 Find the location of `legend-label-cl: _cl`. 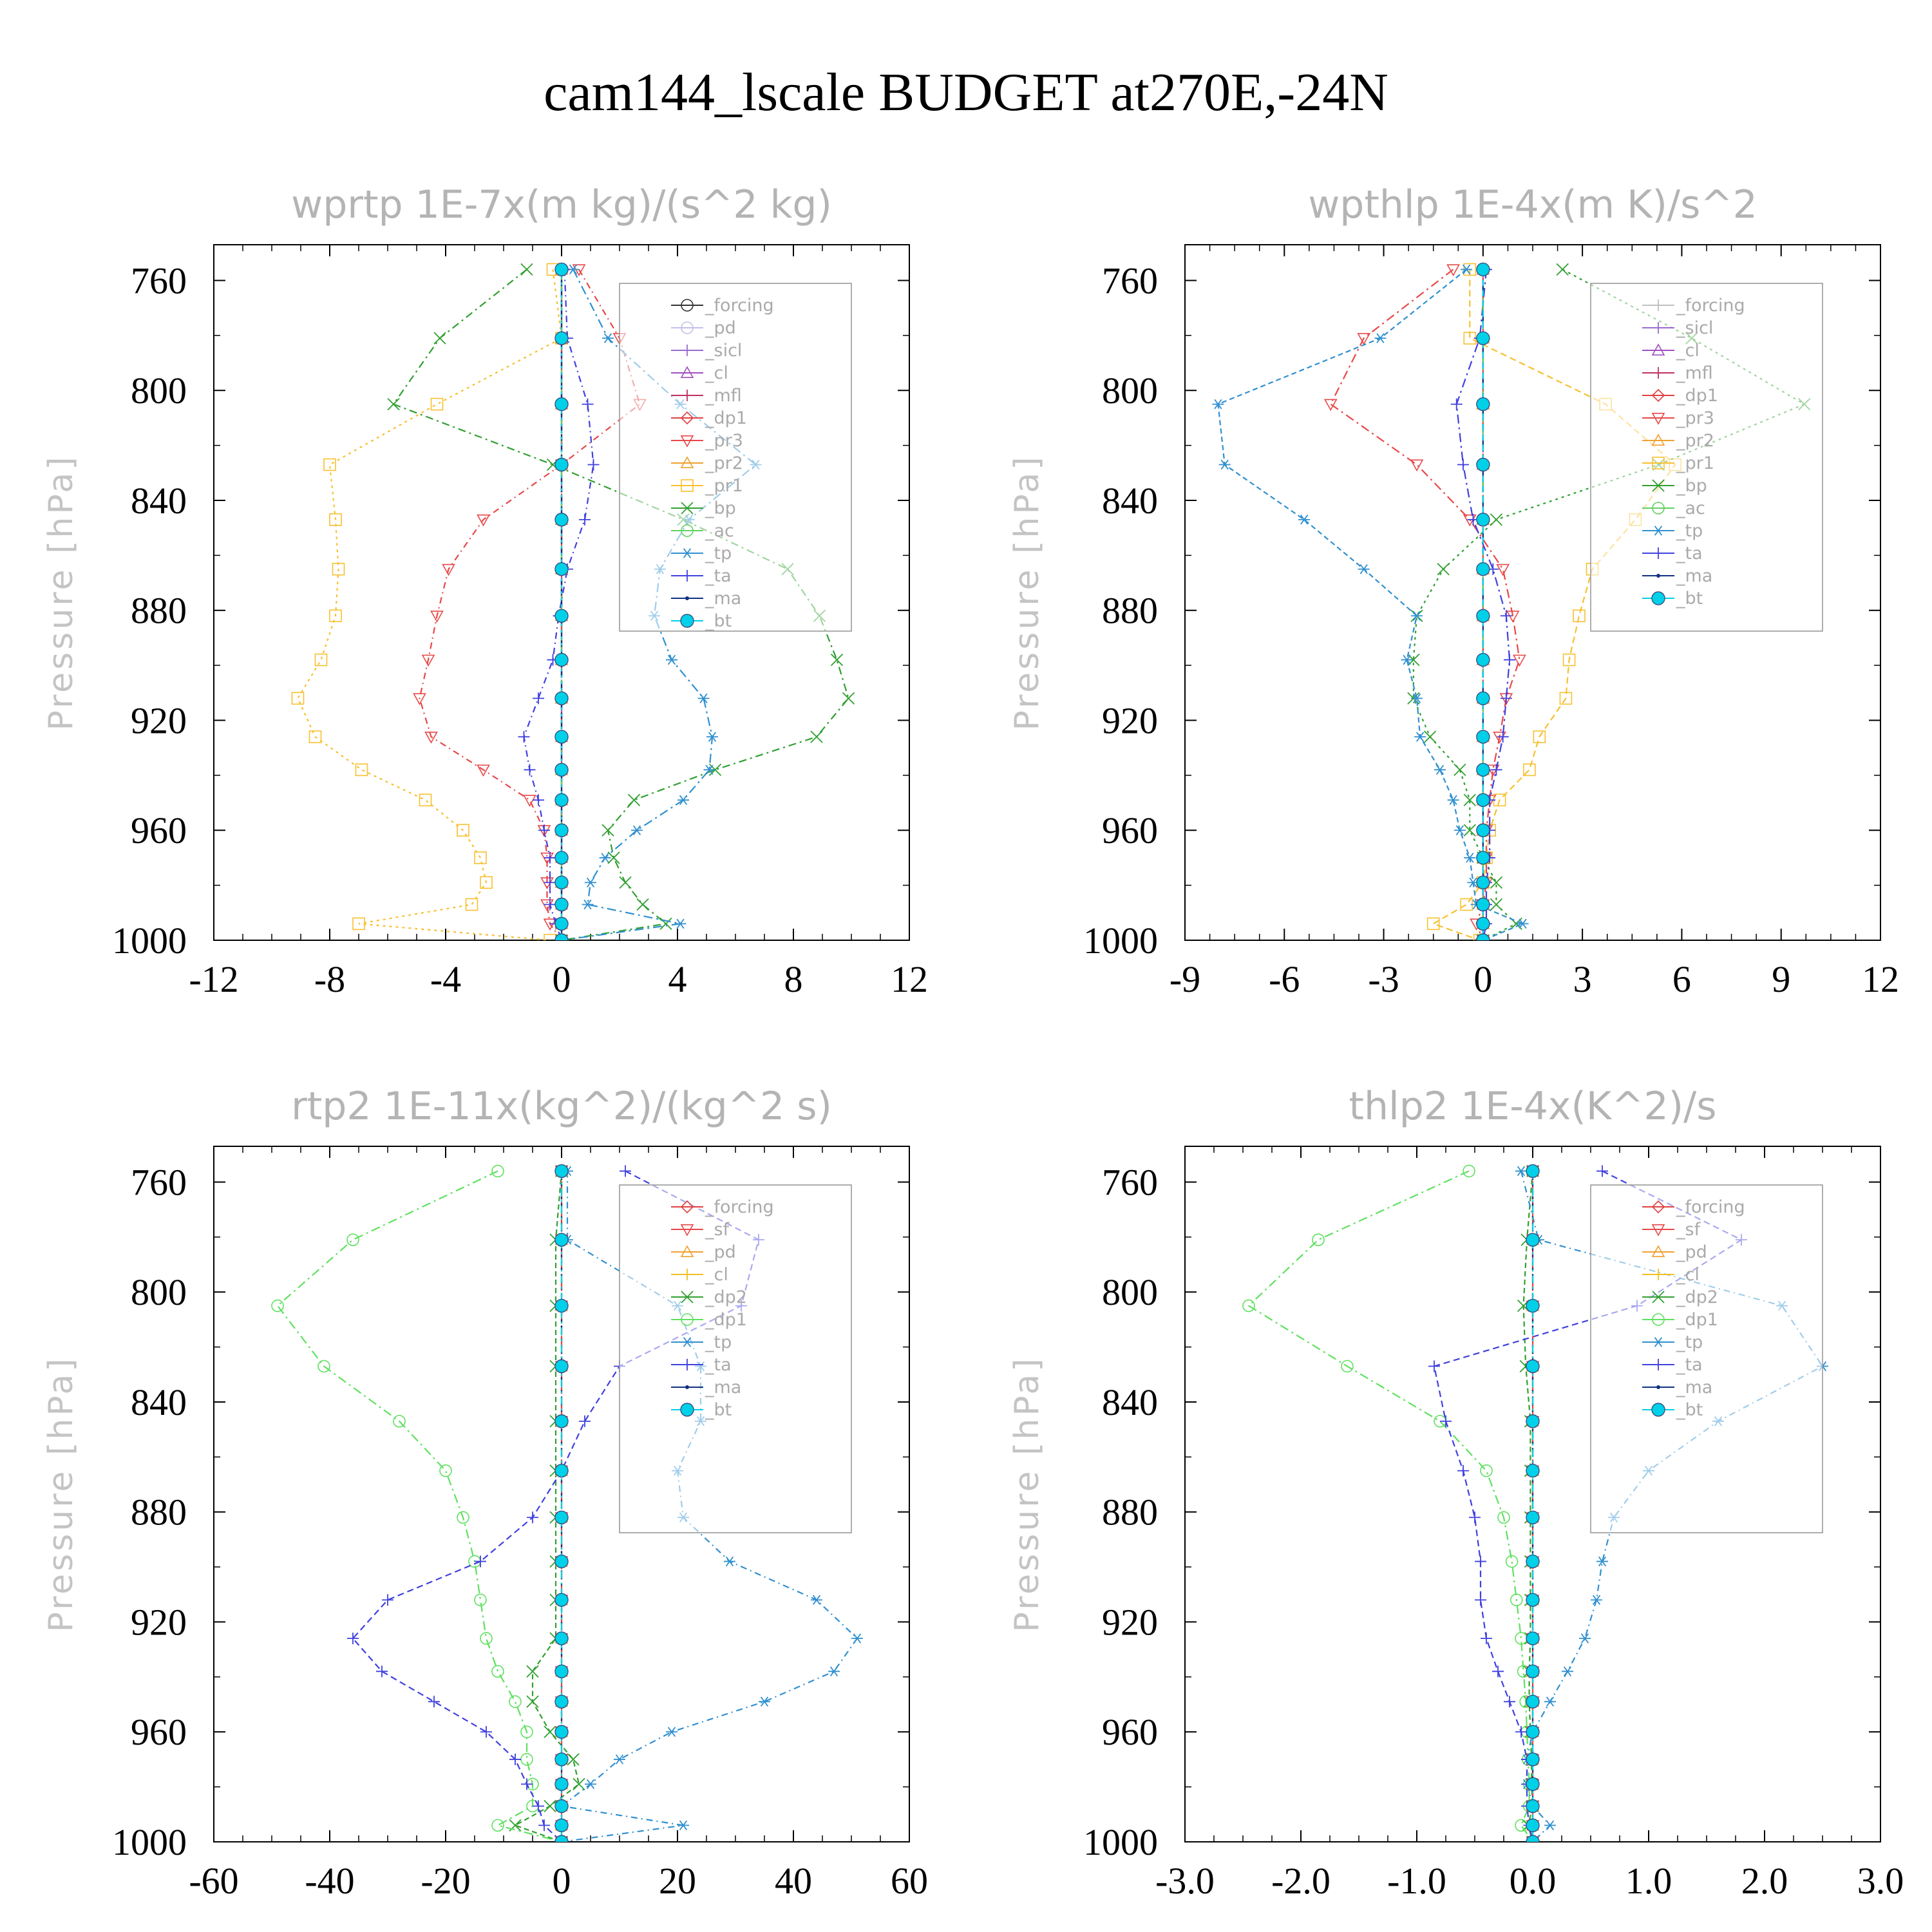

legend-label-cl: _cl is located at coordinates (1688, 351).